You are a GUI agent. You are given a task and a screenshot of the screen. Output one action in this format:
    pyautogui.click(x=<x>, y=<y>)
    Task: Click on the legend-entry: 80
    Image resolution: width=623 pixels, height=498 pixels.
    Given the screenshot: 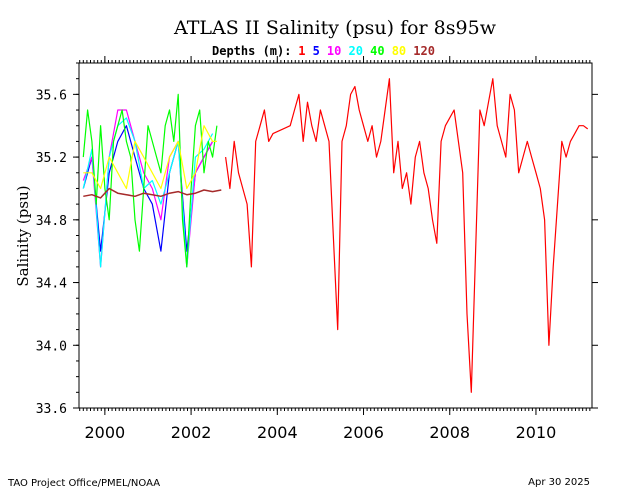 What is the action you would take?
    pyautogui.click(x=399, y=51)
    